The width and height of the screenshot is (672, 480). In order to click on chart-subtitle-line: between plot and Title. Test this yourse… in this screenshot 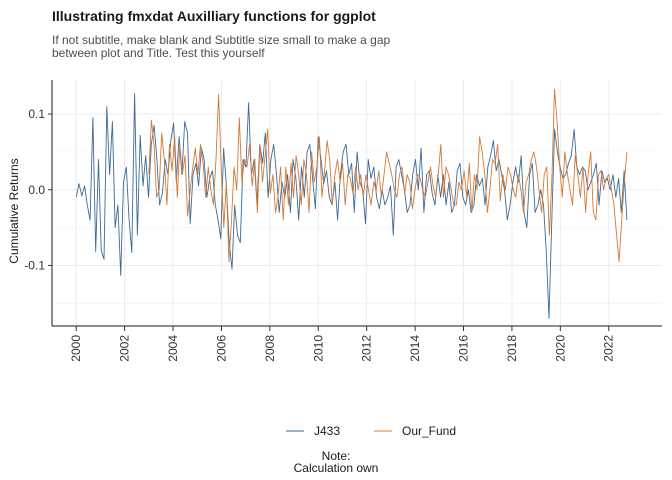, I will do `click(158, 53)`.